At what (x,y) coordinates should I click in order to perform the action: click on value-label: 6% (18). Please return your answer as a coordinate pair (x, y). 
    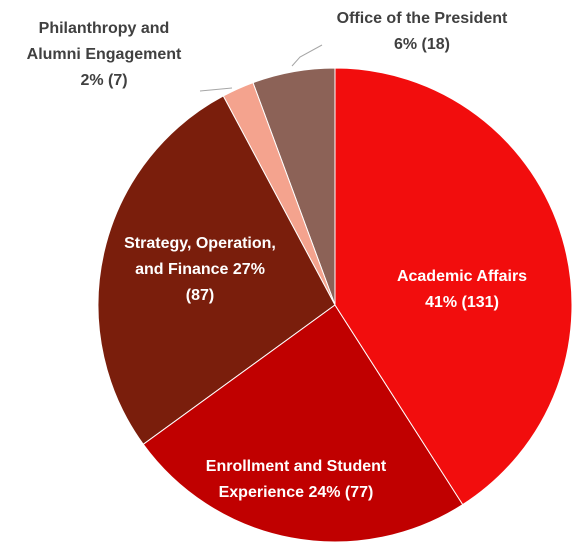
    Looking at the image, I should click on (422, 44).